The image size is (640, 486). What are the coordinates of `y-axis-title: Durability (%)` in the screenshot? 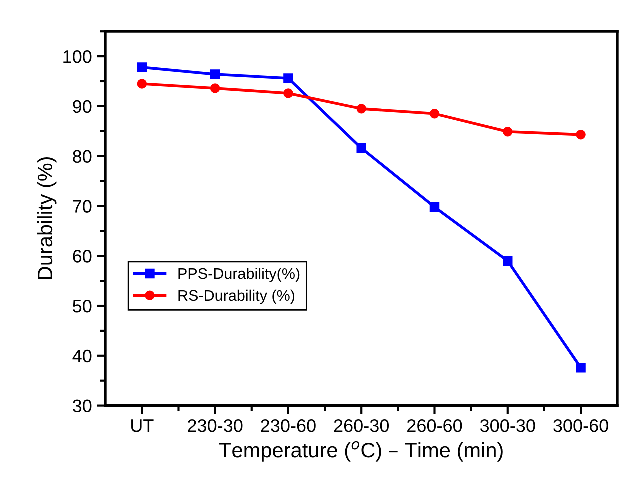 It's located at (47, 218).